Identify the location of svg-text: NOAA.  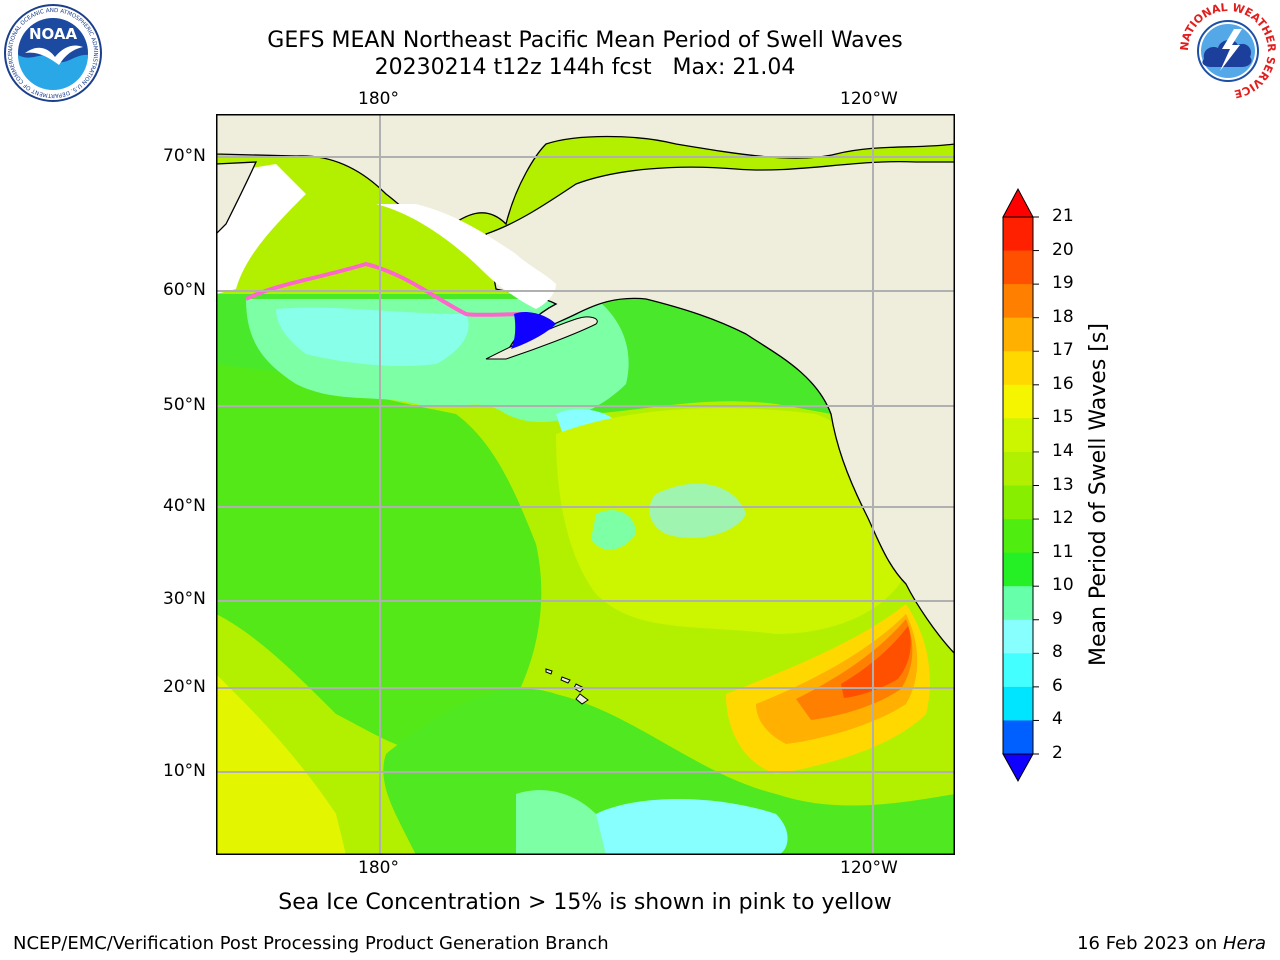
(53, 34).